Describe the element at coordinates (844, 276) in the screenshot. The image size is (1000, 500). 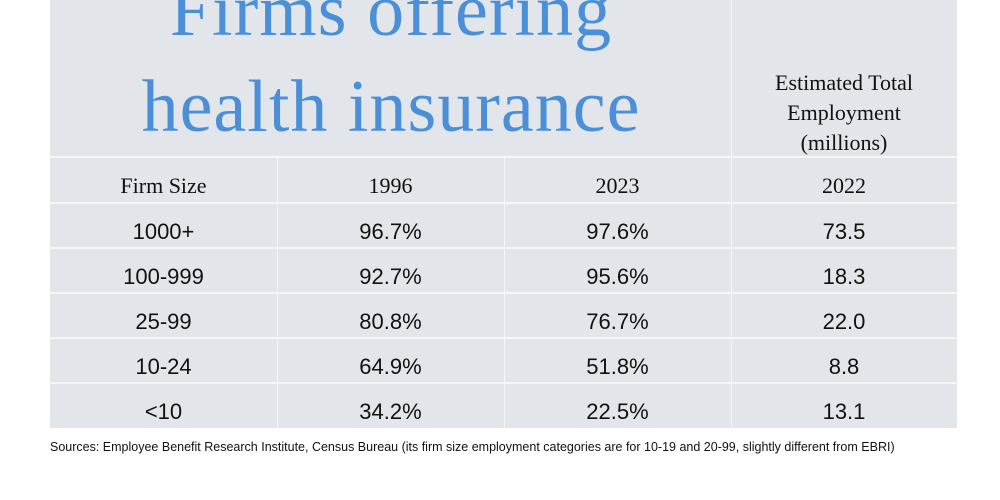
I see `table-cell: 18.3` at that location.